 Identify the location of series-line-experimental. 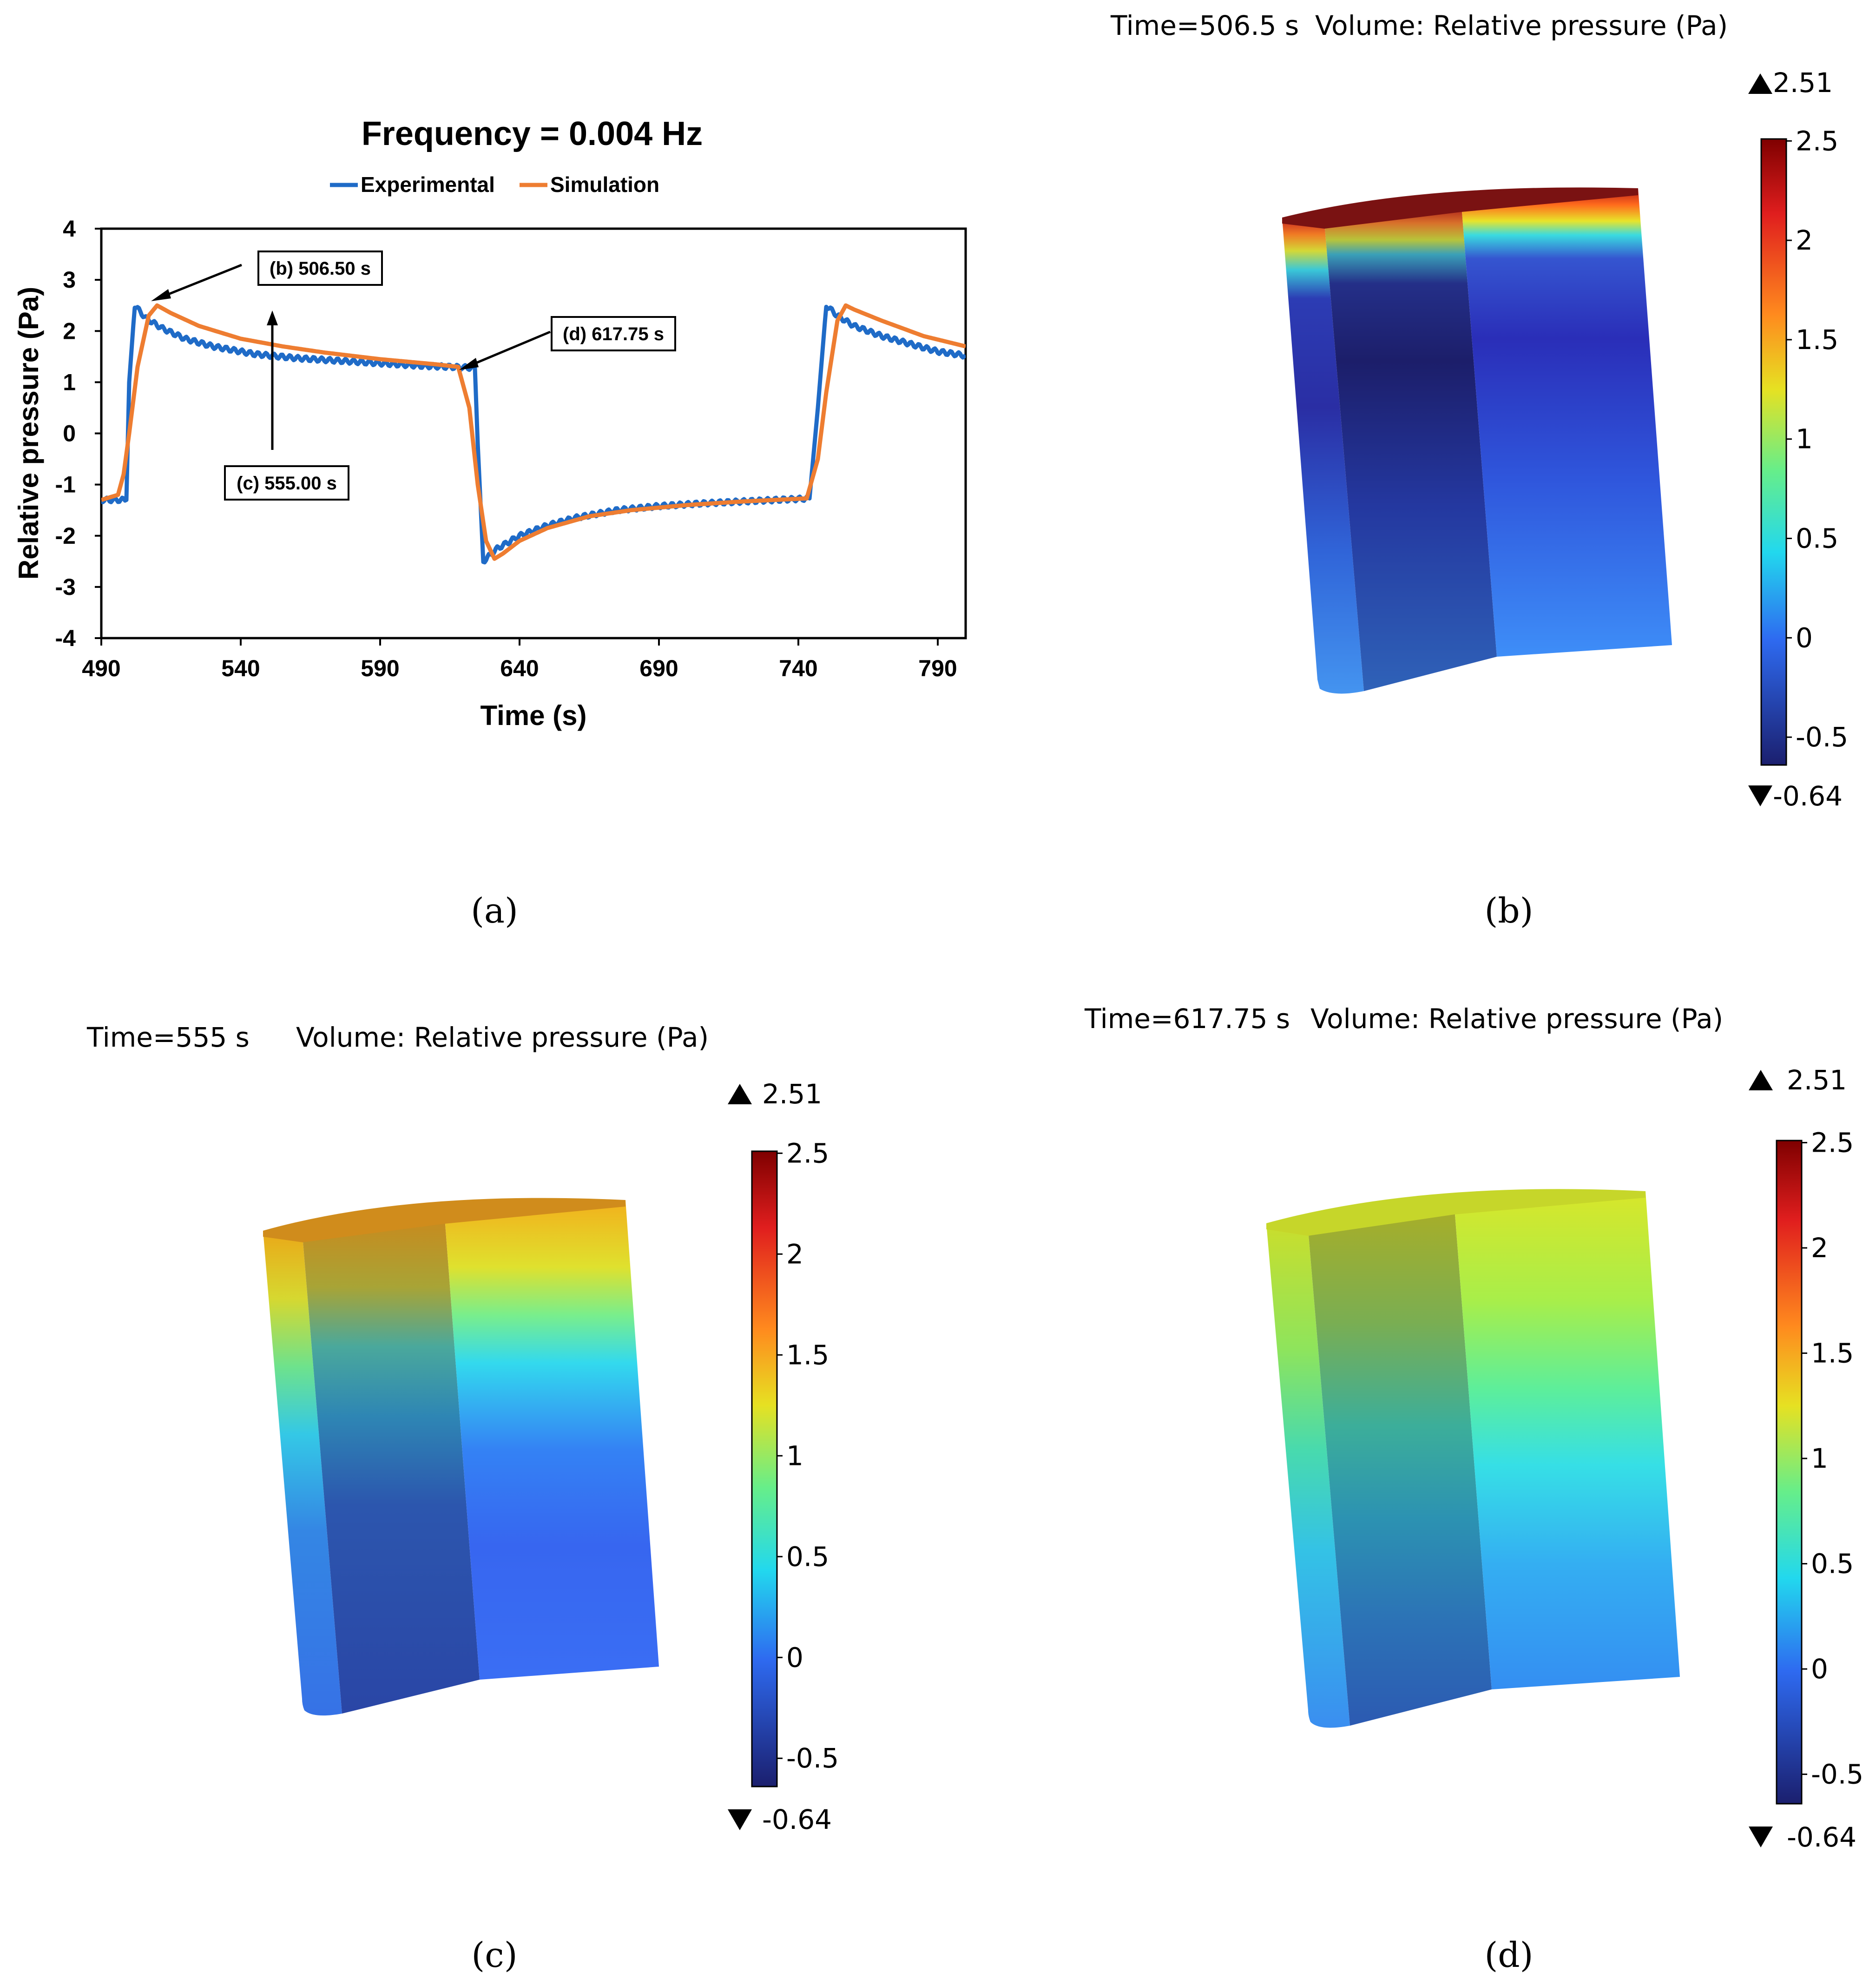
(533, 434).